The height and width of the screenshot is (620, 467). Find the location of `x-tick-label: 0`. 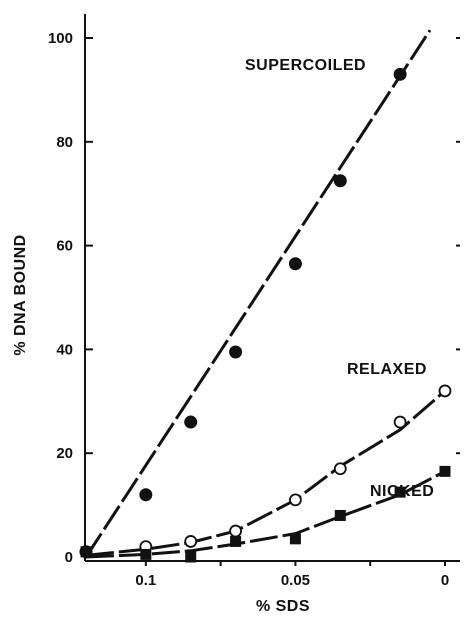

x-tick-label: 0 is located at coordinates (445, 580).